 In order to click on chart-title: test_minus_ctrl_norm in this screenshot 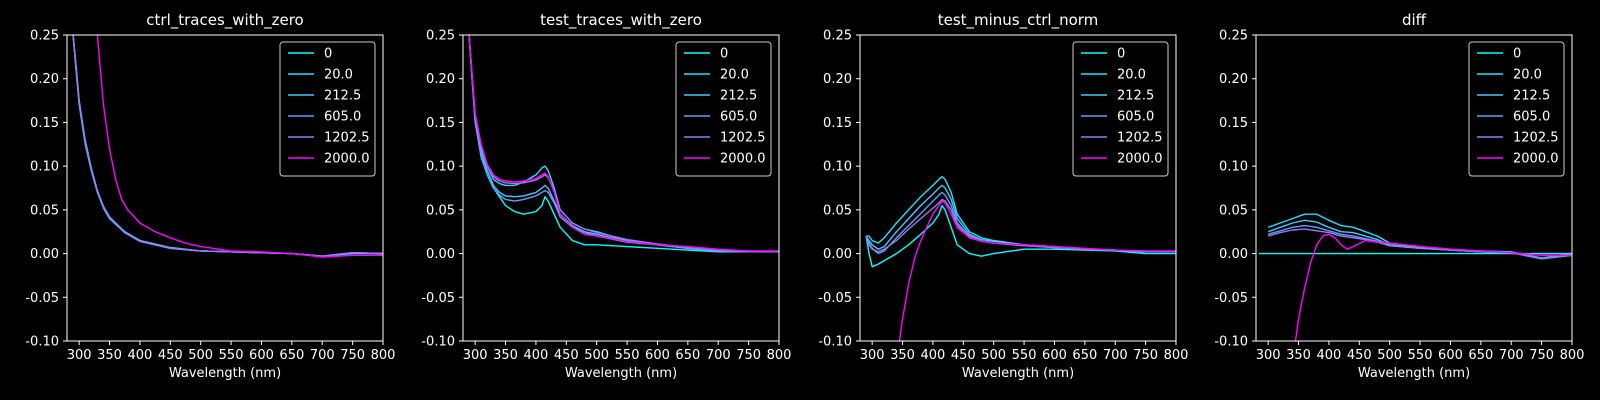, I will do `click(1018, 20)`.